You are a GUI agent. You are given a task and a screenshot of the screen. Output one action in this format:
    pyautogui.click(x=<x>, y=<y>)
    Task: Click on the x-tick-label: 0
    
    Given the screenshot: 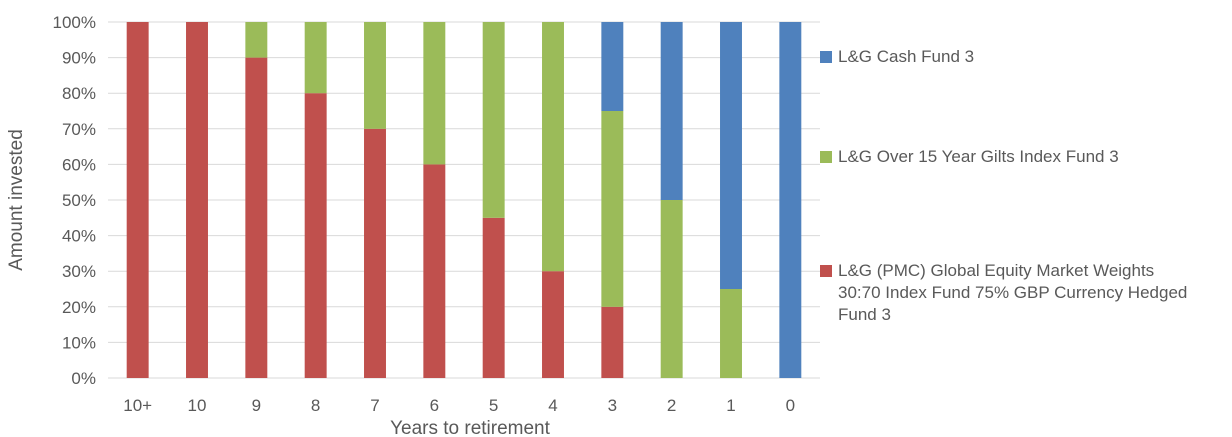 What is the action you would take?
    pyautogui.click(x=790, y=405)
    